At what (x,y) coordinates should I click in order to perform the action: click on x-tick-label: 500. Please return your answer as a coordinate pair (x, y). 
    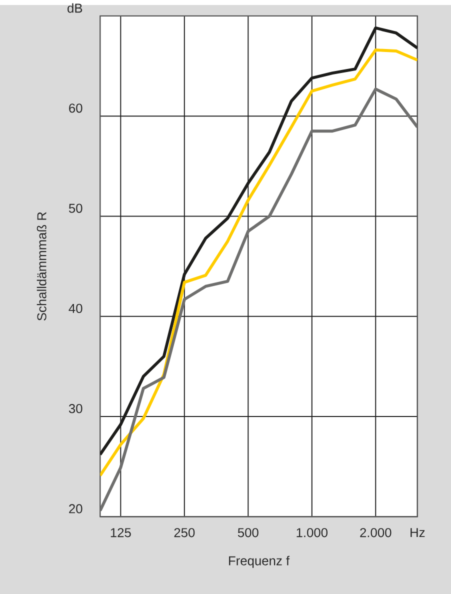
    Looking at the image, I should click on (248, 533).